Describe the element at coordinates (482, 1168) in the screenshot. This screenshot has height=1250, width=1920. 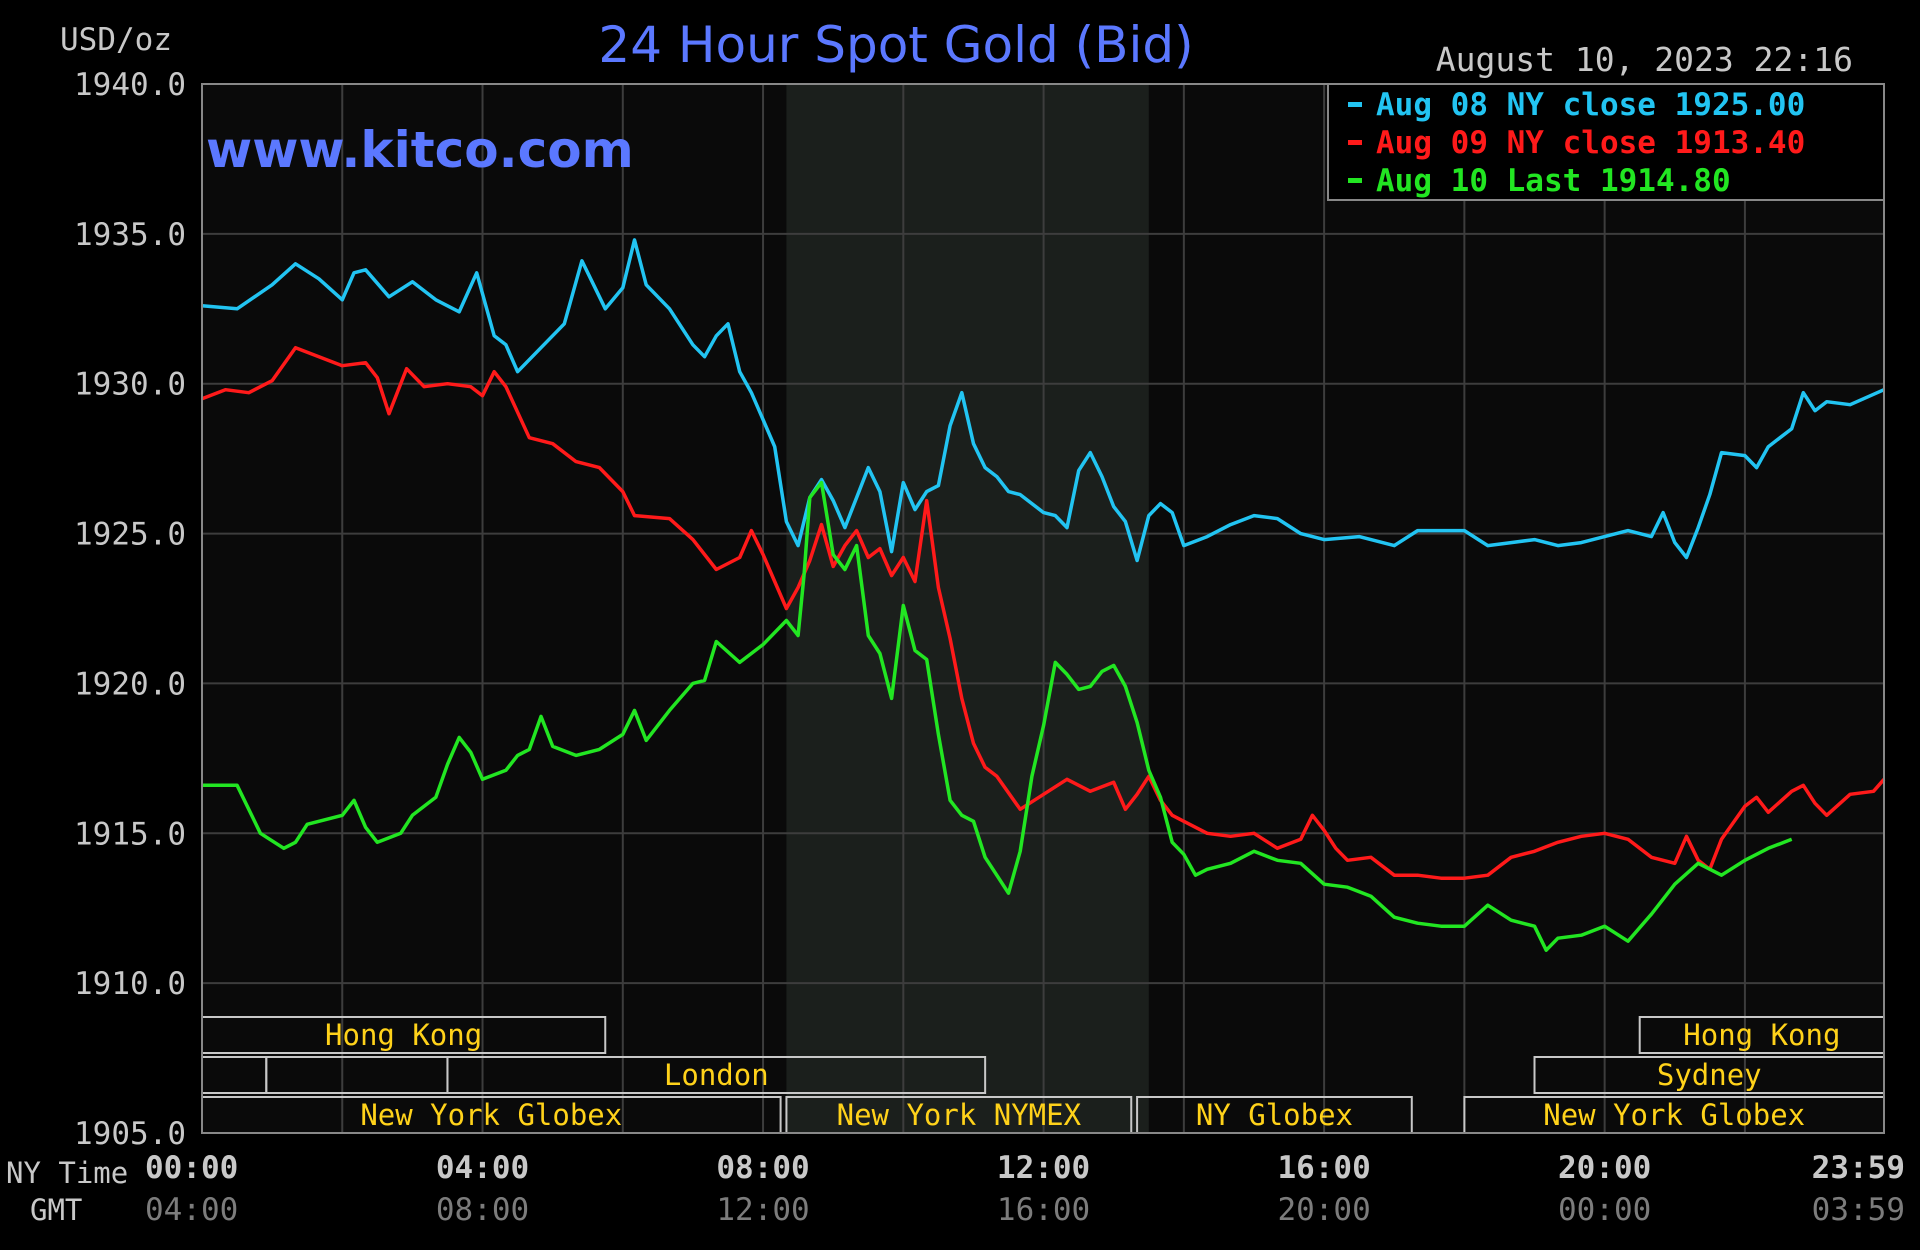
I see `x-tick-label-ny: 04:00` at that location.